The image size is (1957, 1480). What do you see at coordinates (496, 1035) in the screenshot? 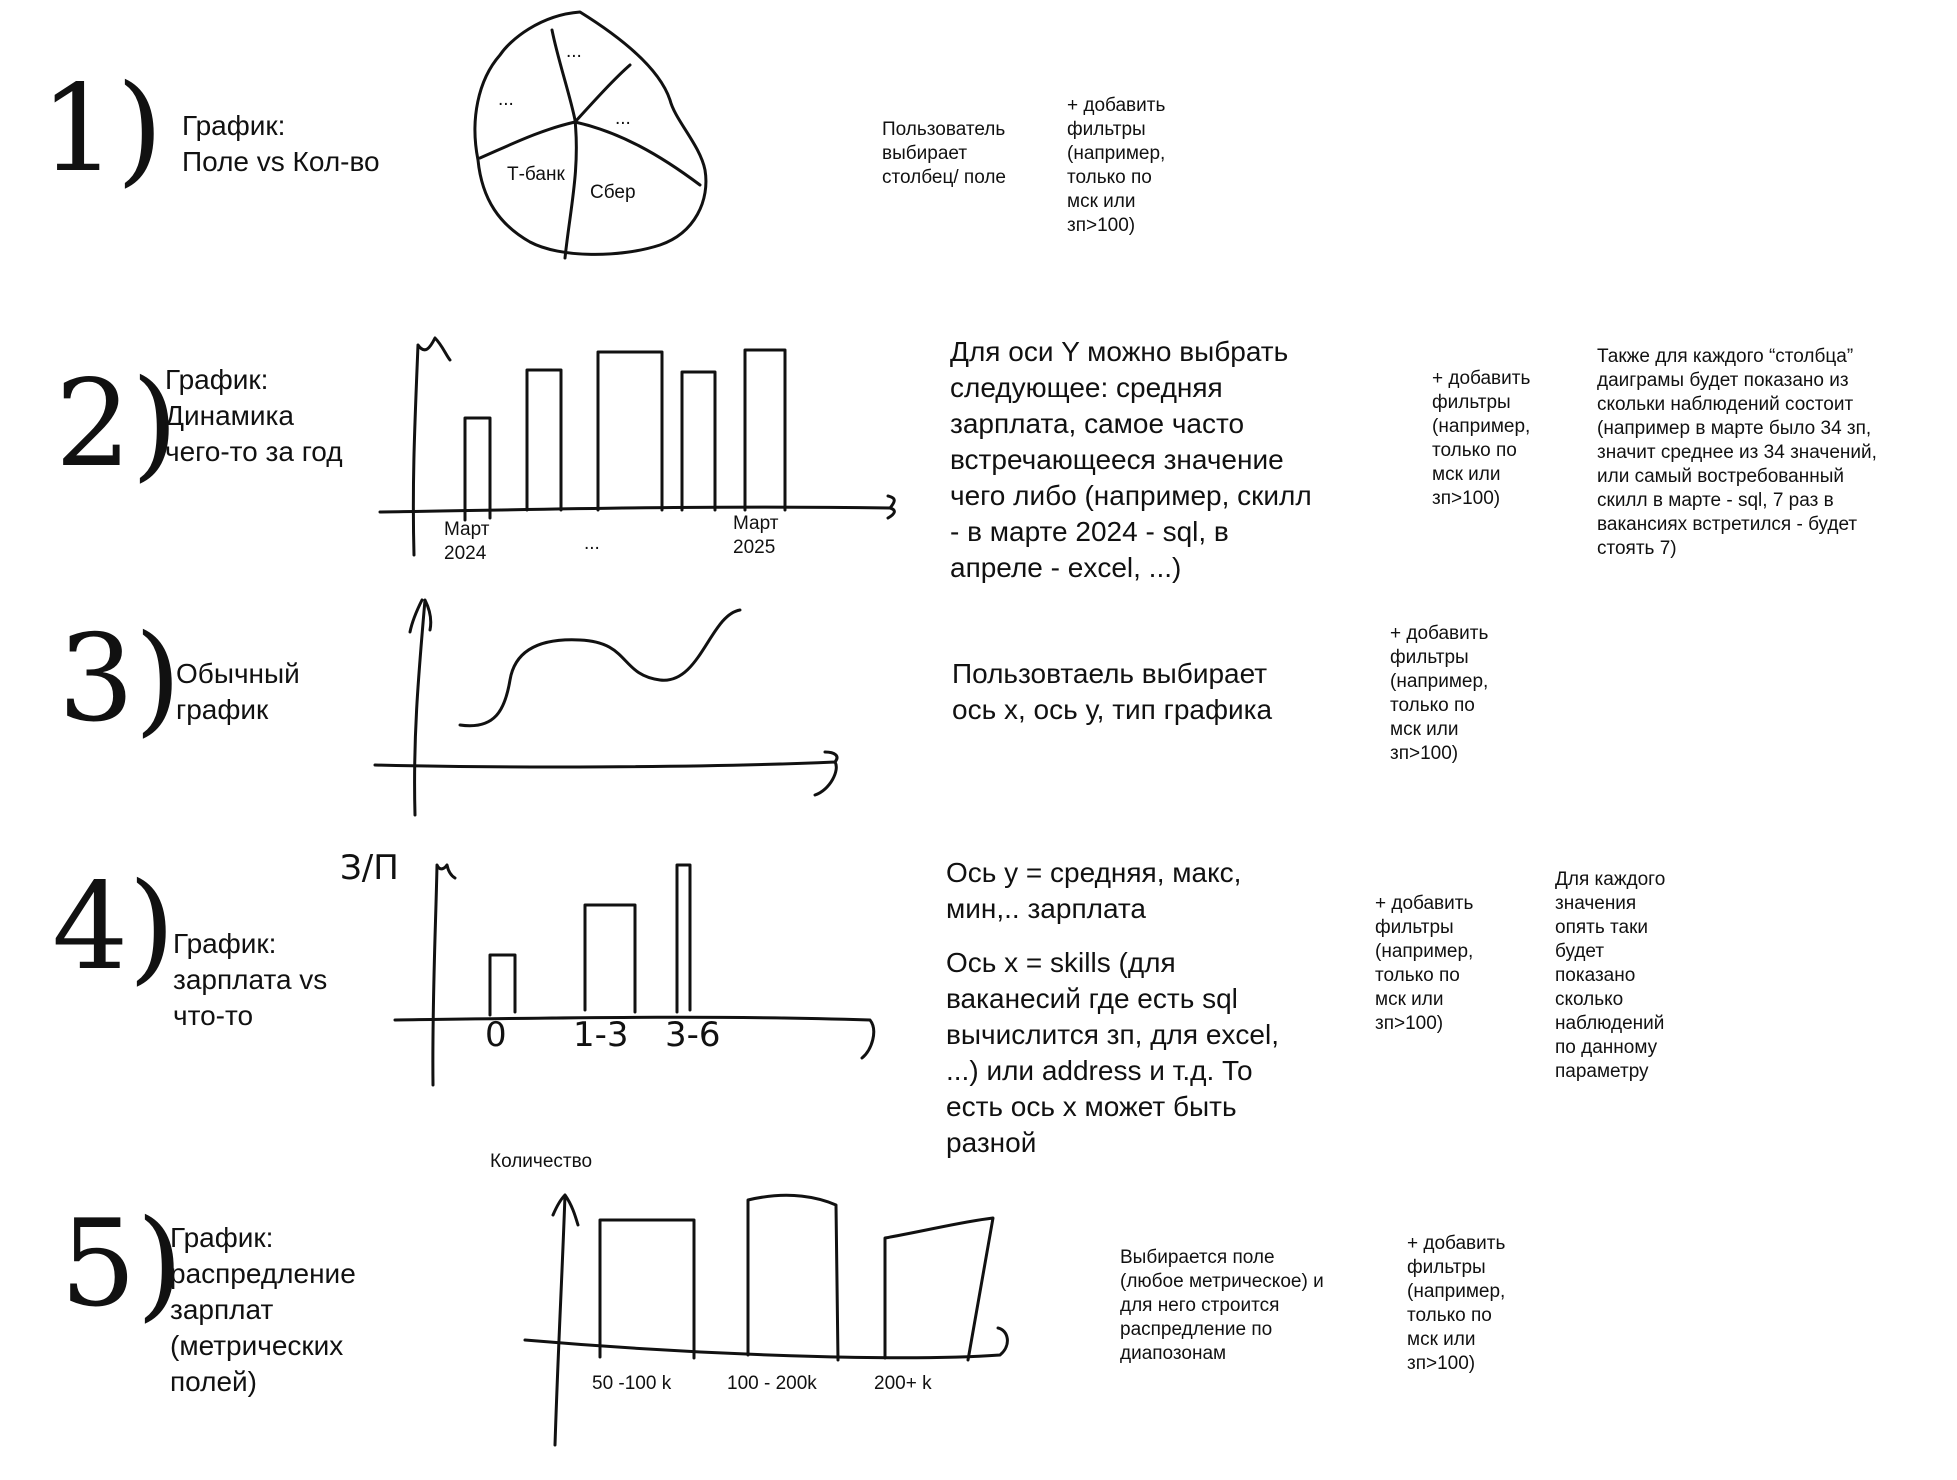
I see `salary-tick-1: 0` at bounding box center [496, 1035].